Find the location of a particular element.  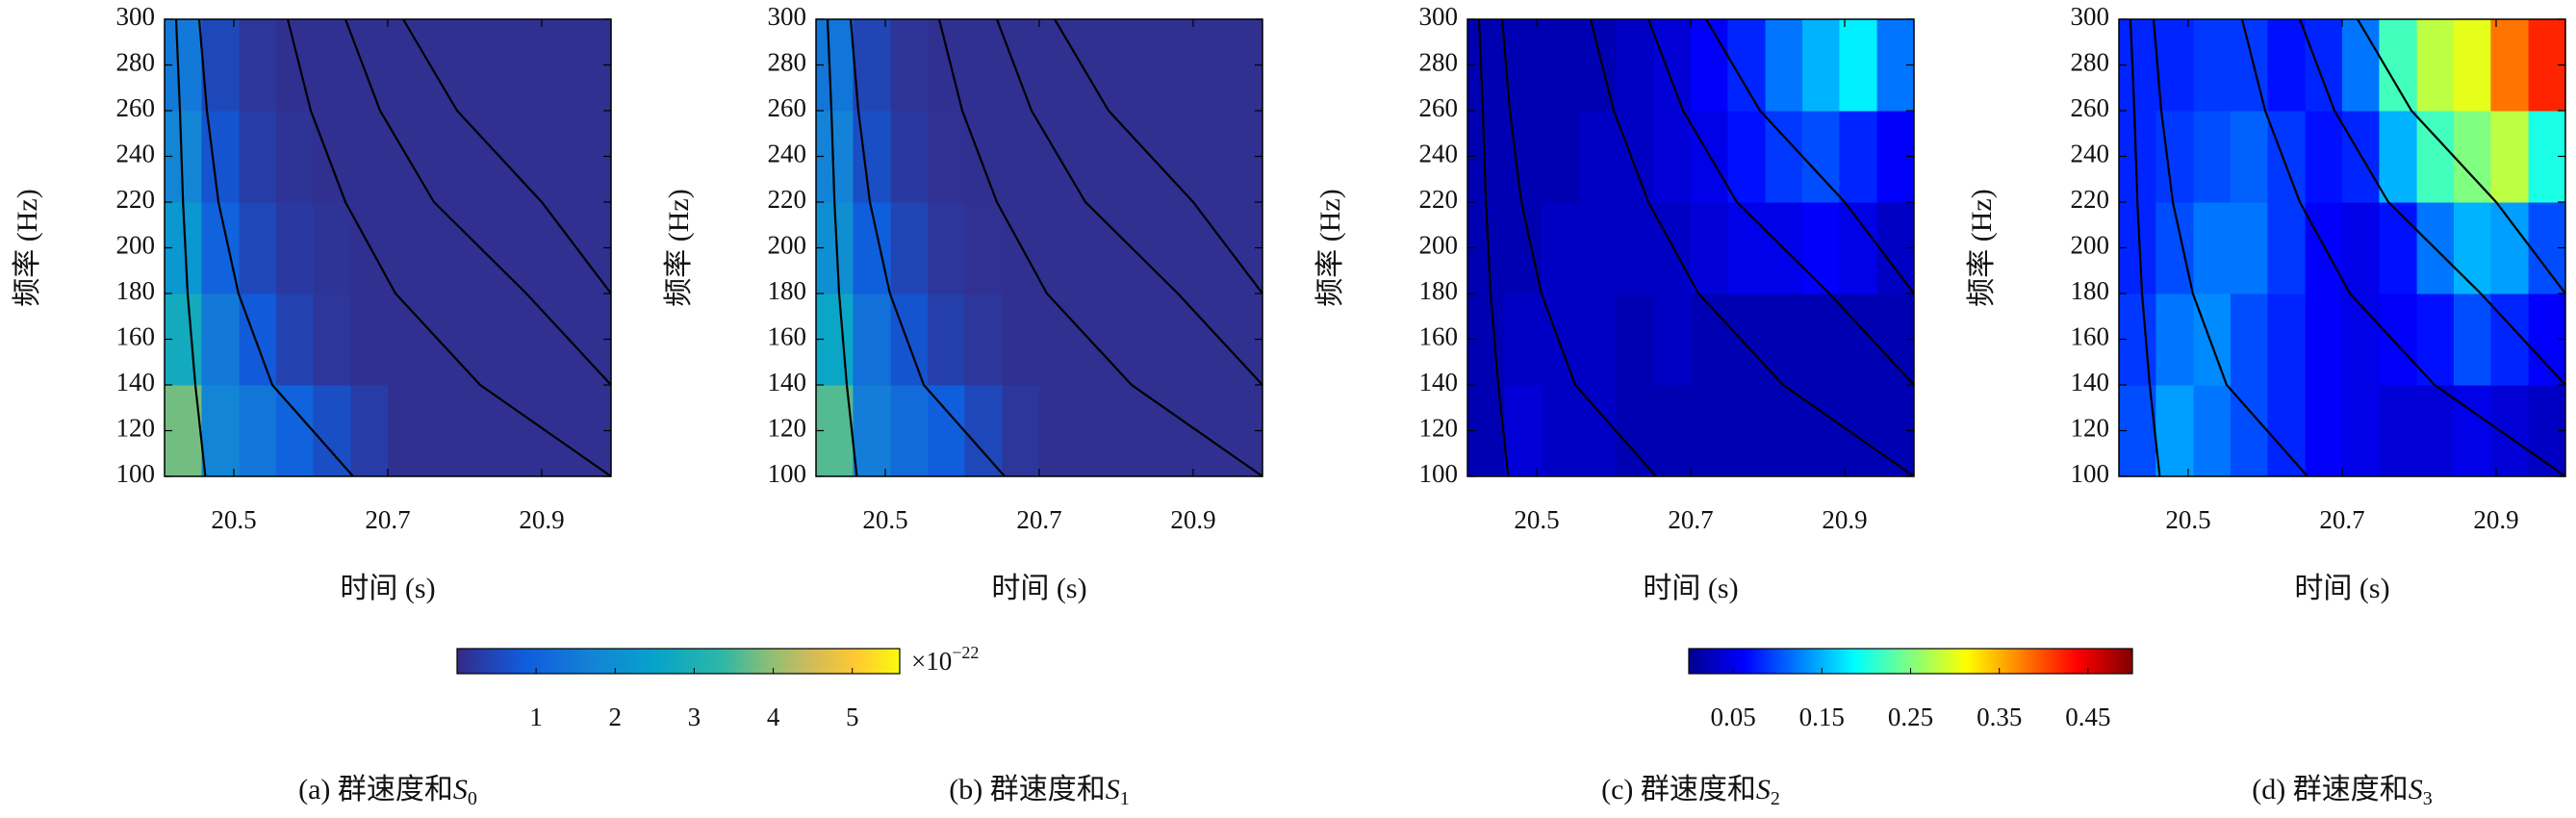

caption: (a) 群速度和S0 is located at coordinates (387, 791).